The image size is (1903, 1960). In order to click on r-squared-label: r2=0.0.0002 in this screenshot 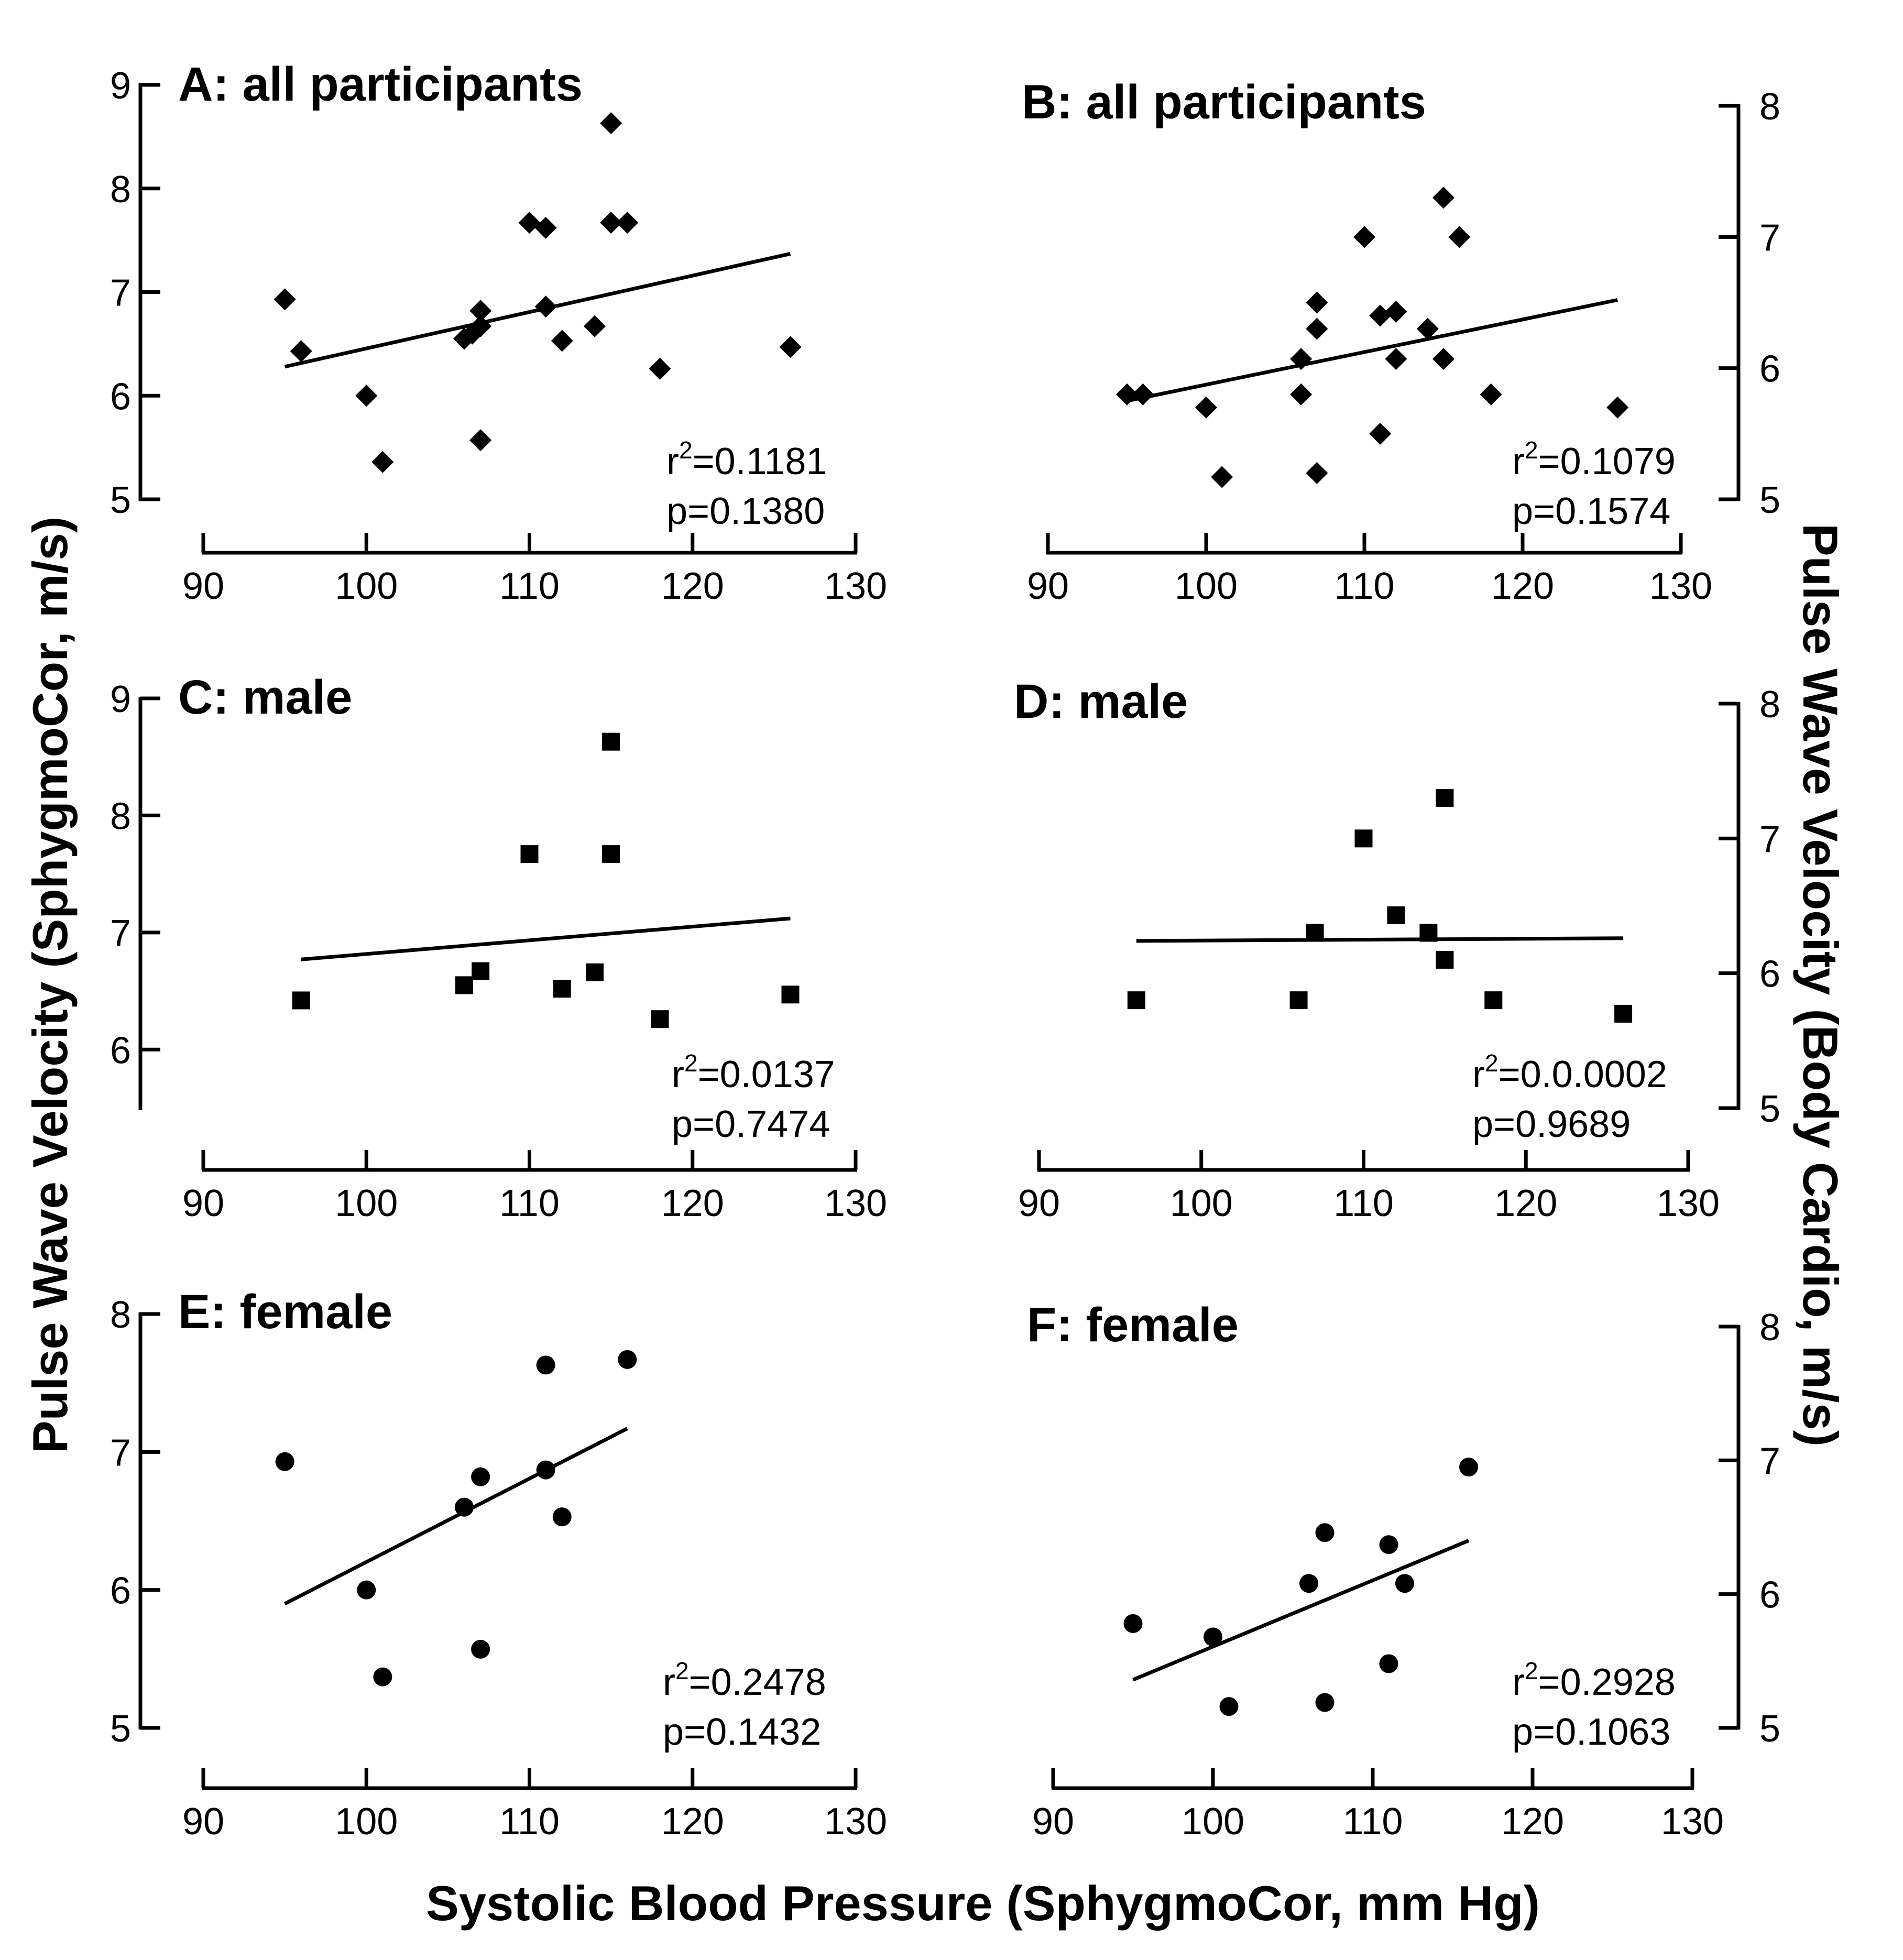, I will do `click(1569, 1072)`.